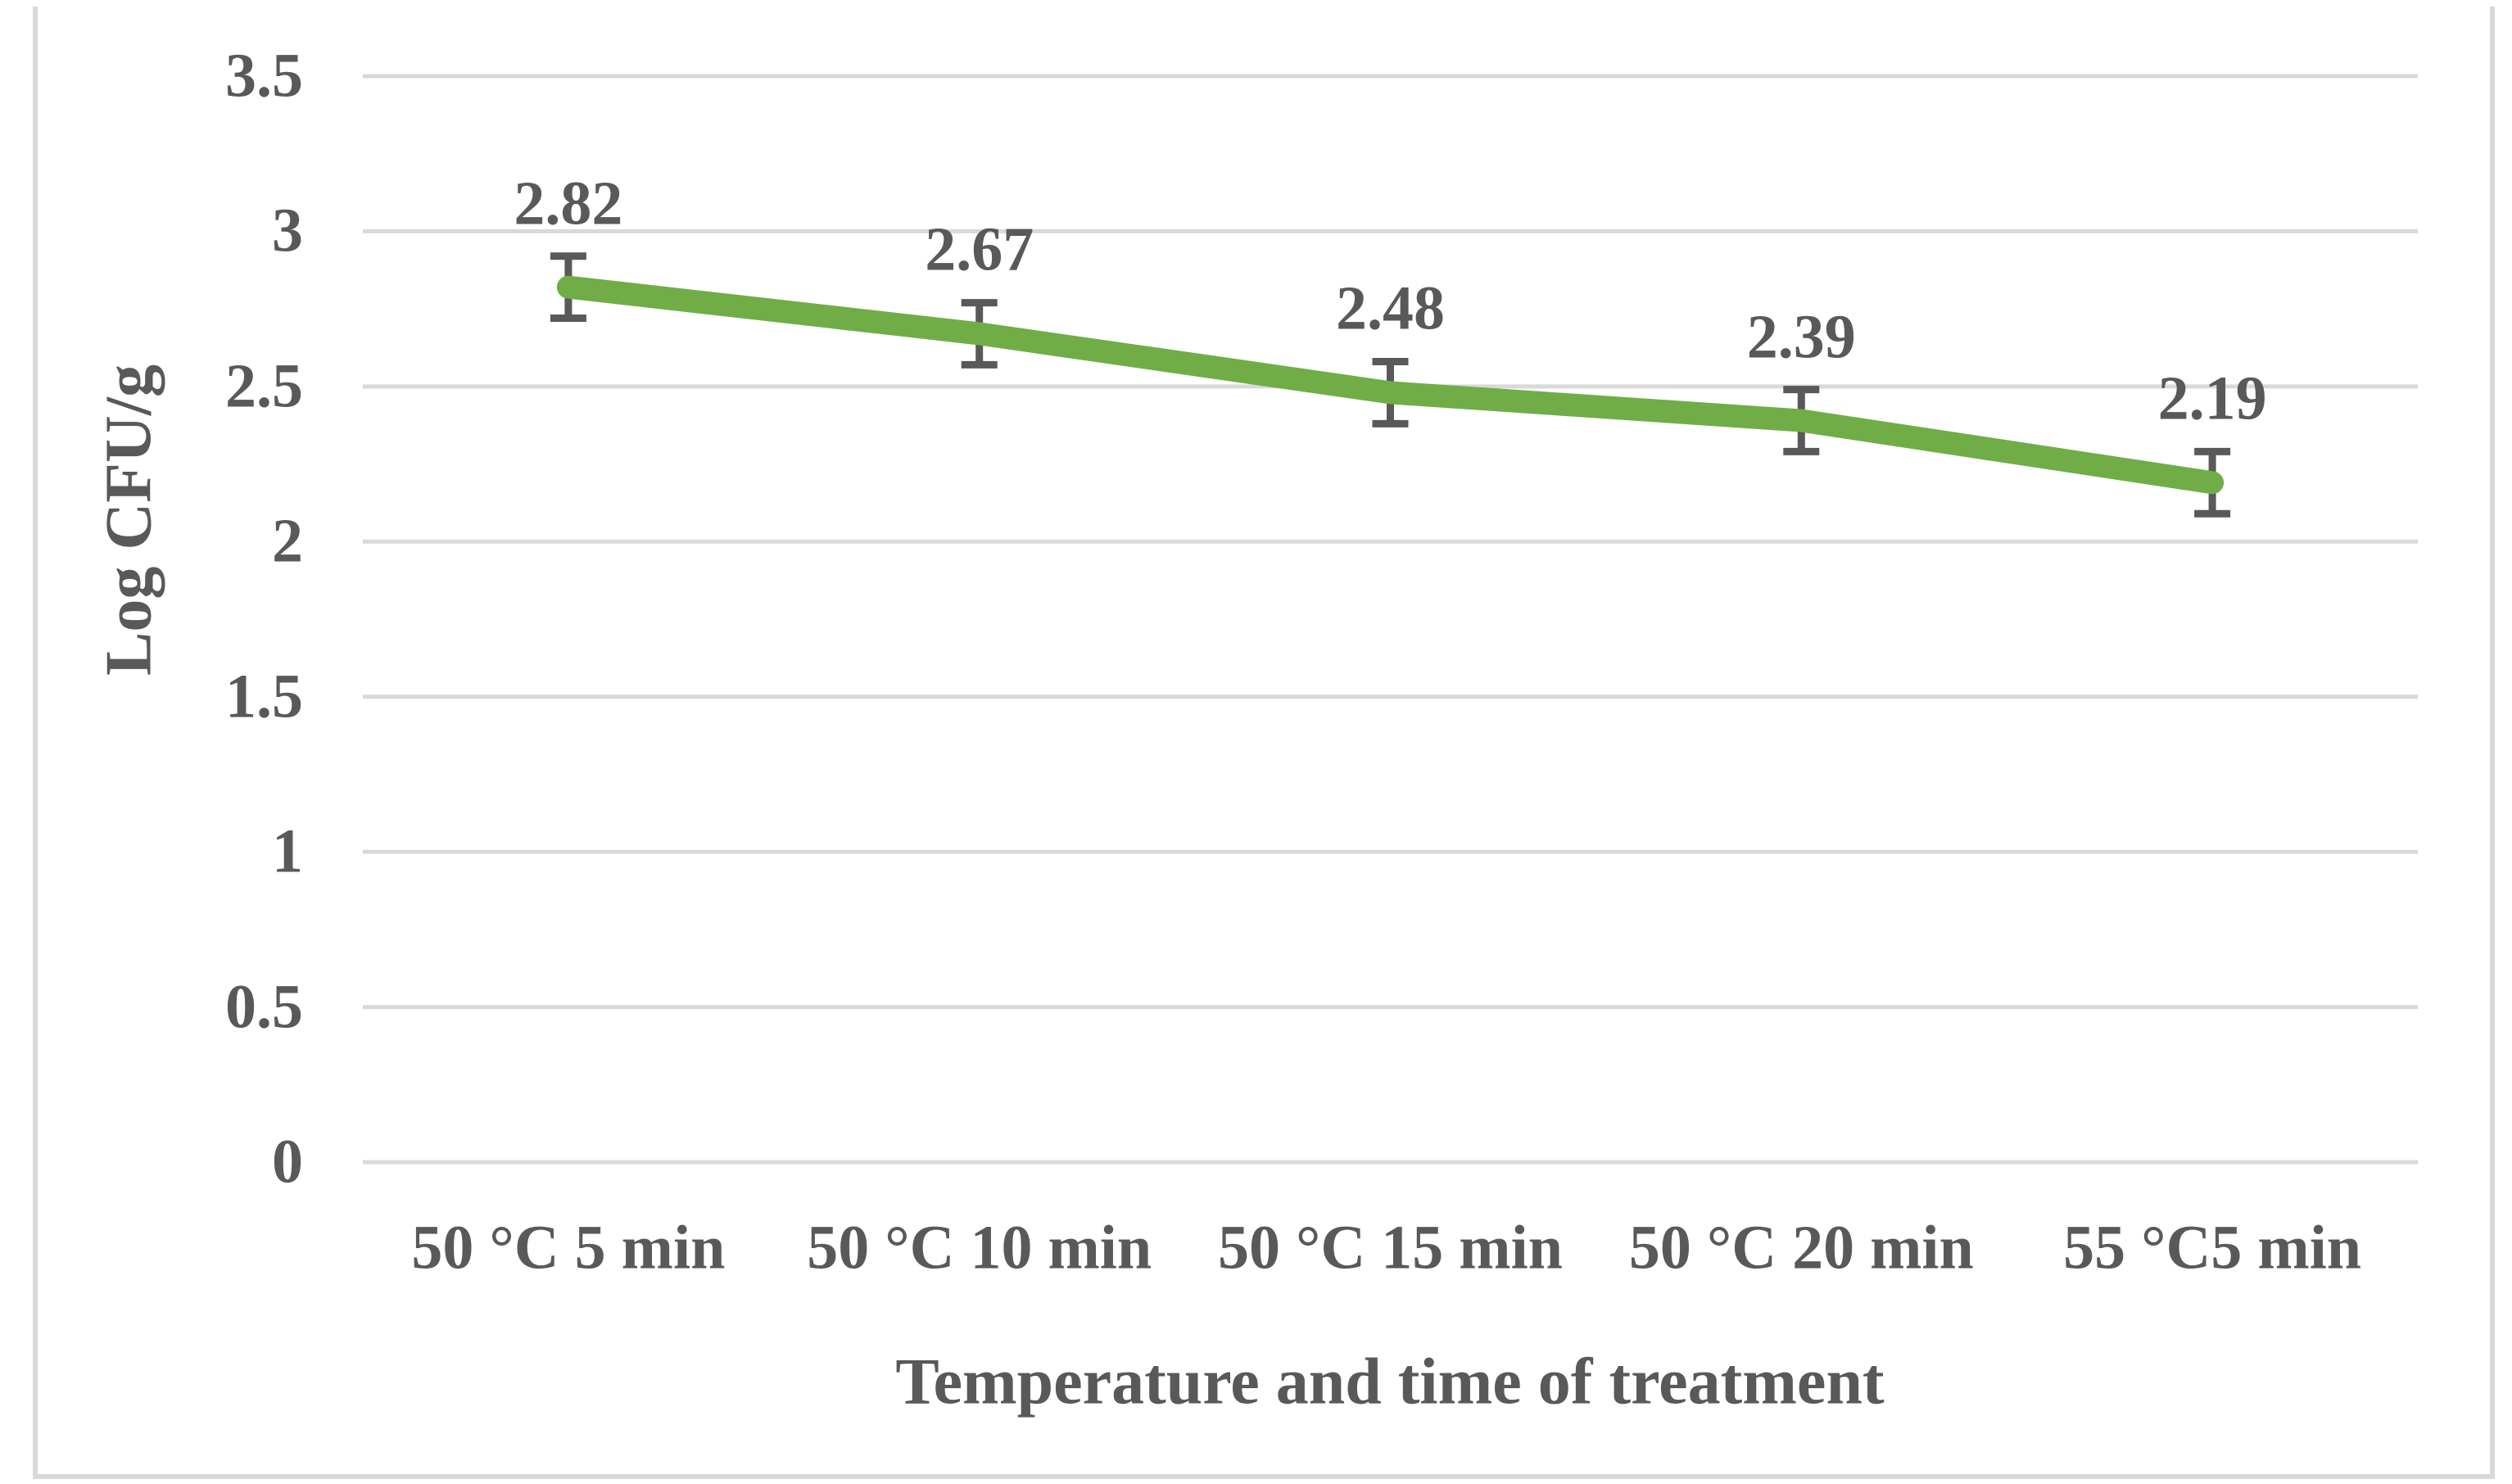  Describe the element at coordinates (264, 76) in the screenshot. I see `y-tick-label: 3.5` at that location.